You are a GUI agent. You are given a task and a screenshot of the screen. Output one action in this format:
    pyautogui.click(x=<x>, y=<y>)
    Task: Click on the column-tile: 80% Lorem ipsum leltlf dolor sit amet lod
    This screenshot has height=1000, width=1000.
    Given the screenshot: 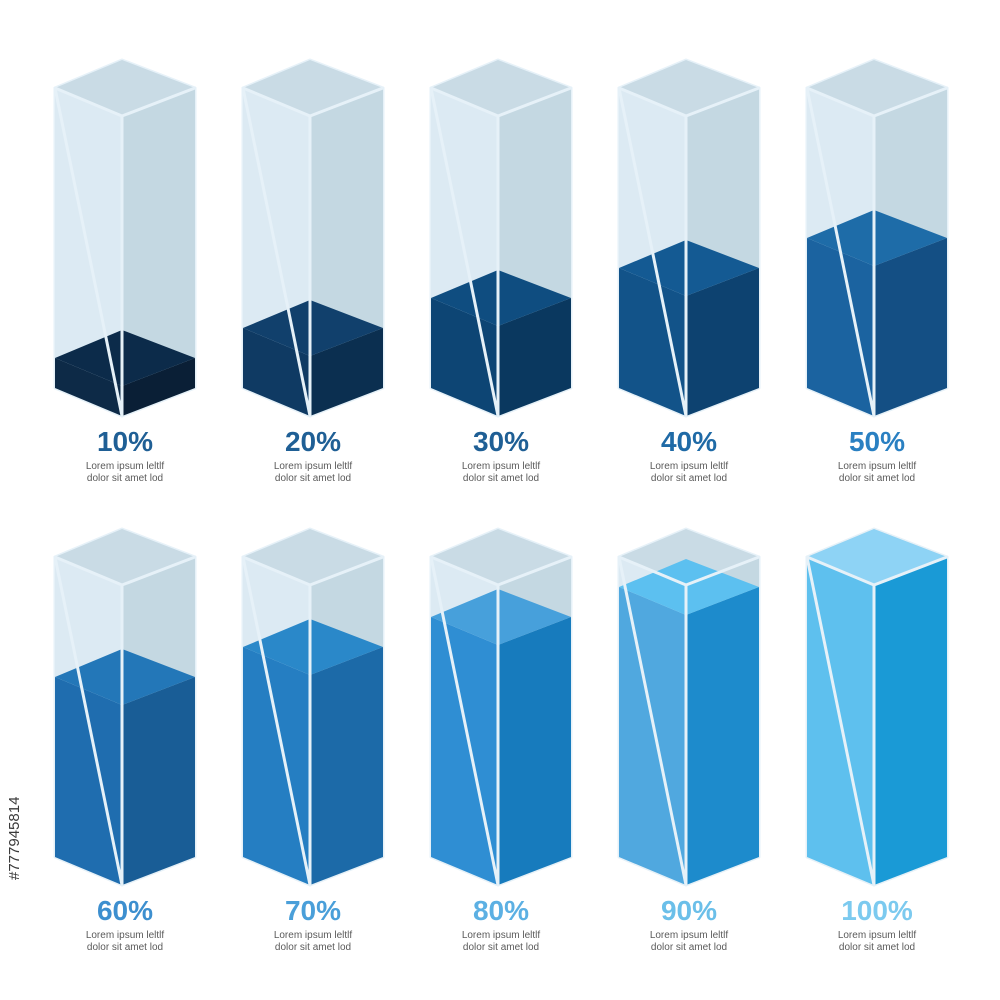 What is the action you would take?
    pyautogui.click(x=501, y=740)
    